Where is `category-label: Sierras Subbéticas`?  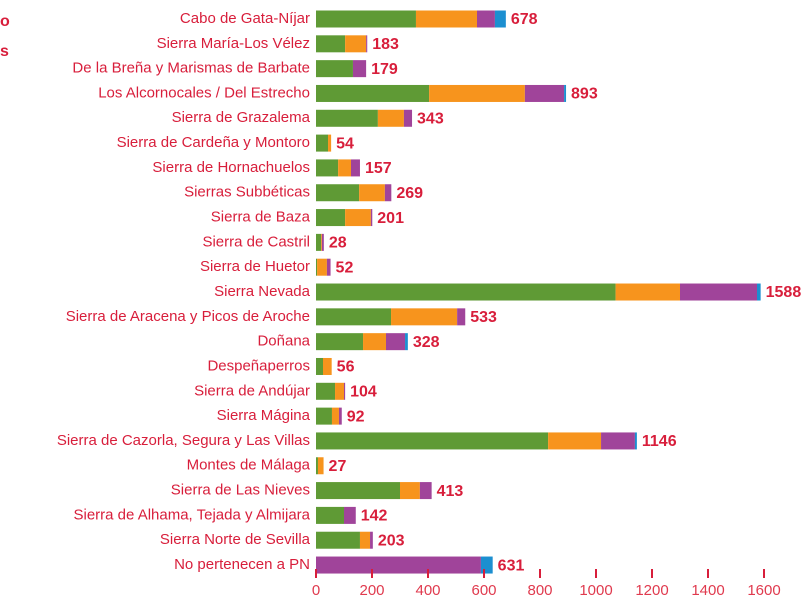
category-label: Sierras Subbéticas is located at coordinates (247, 192).